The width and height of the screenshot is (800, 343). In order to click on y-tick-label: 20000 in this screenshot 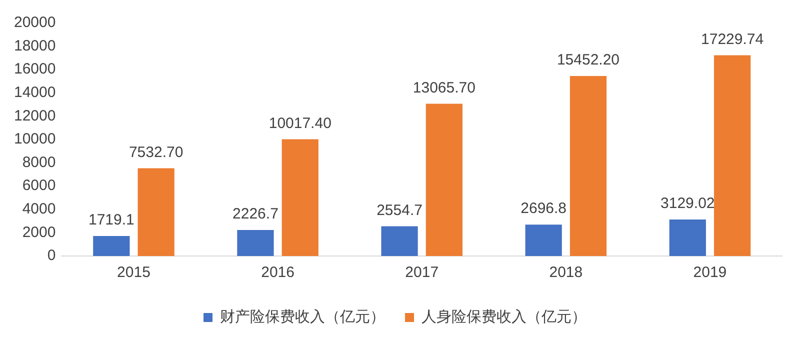, I will do `click(35, 23)`.